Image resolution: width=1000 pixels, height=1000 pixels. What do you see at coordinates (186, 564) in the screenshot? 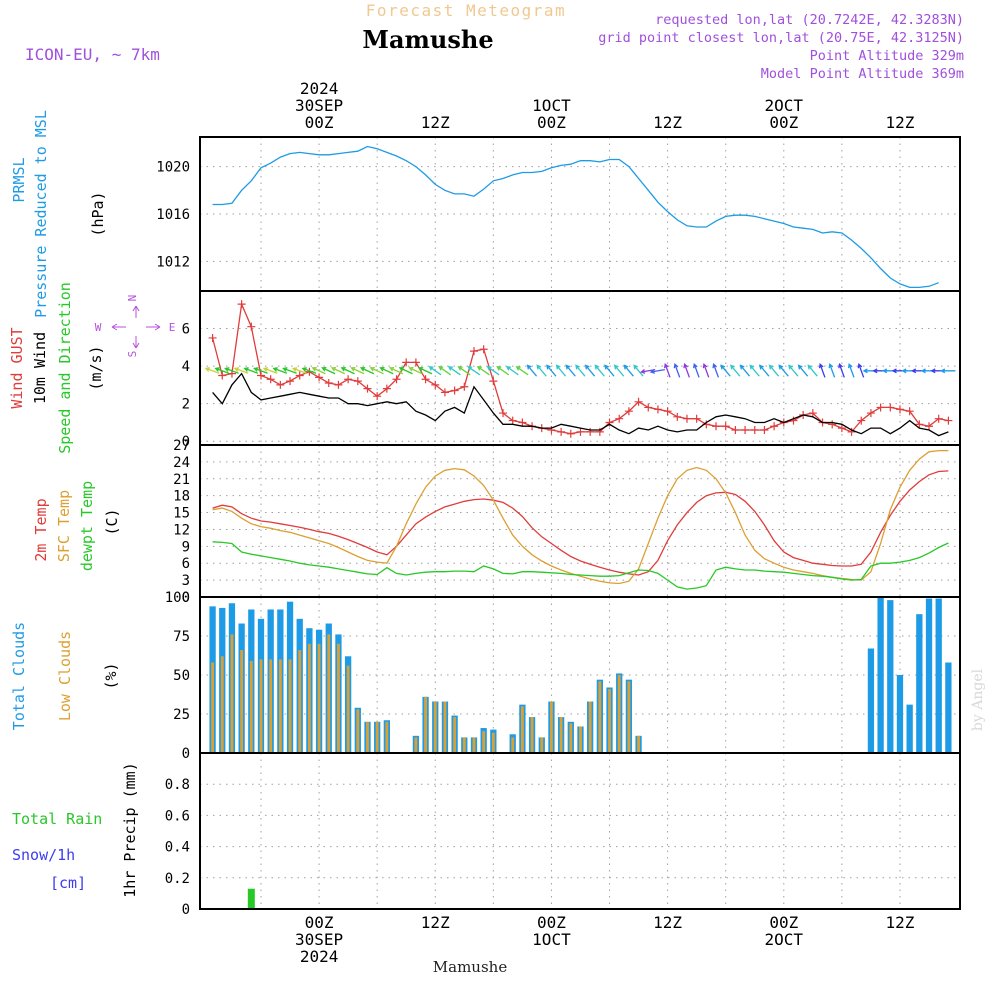
I see `y-tick-label: 6` at bounding box center [186, 564].